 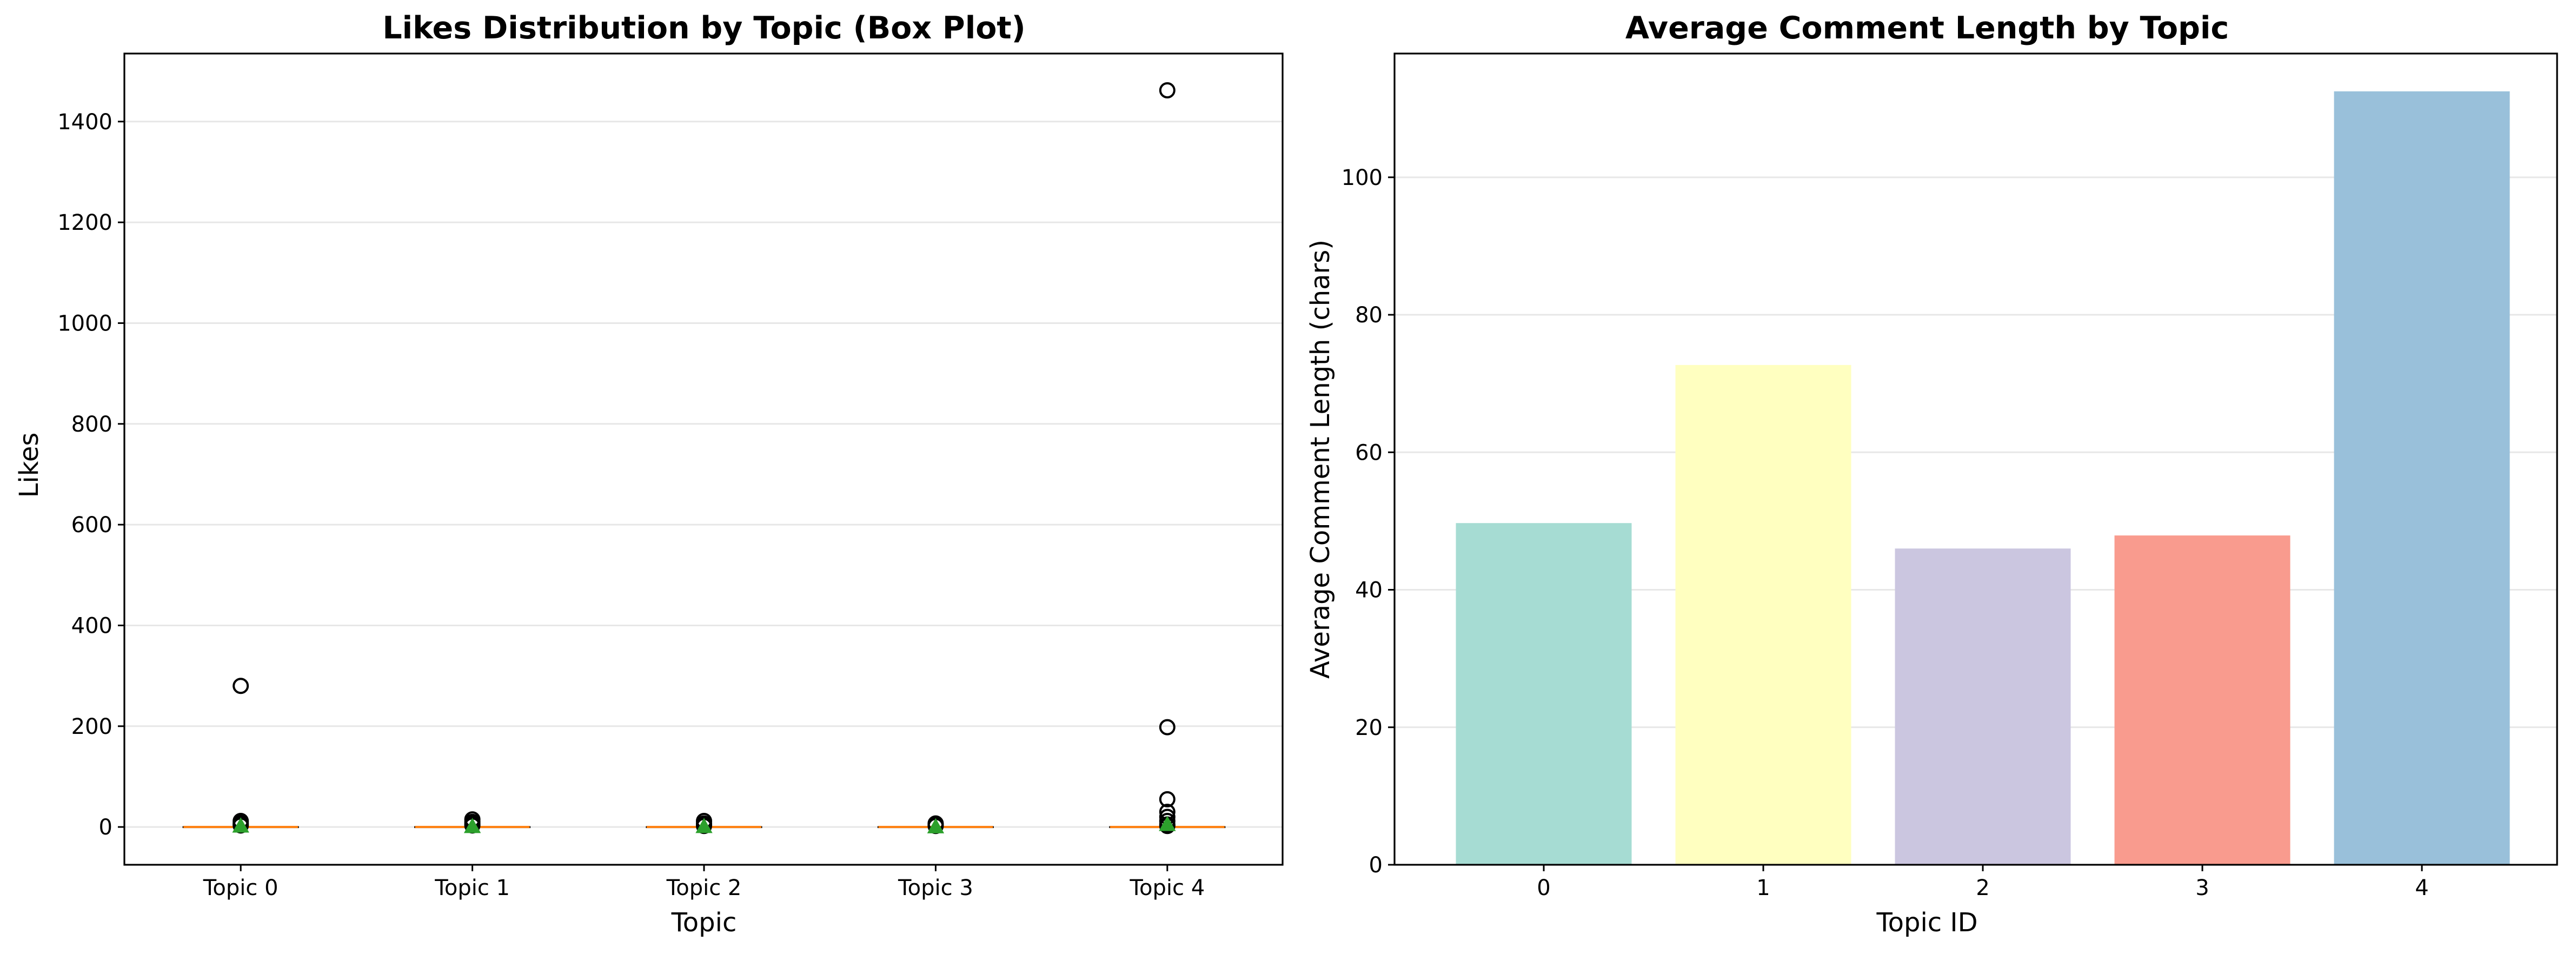 I want to click on likes-x-tick-label: Topic 0, so click(x=240, y=888).